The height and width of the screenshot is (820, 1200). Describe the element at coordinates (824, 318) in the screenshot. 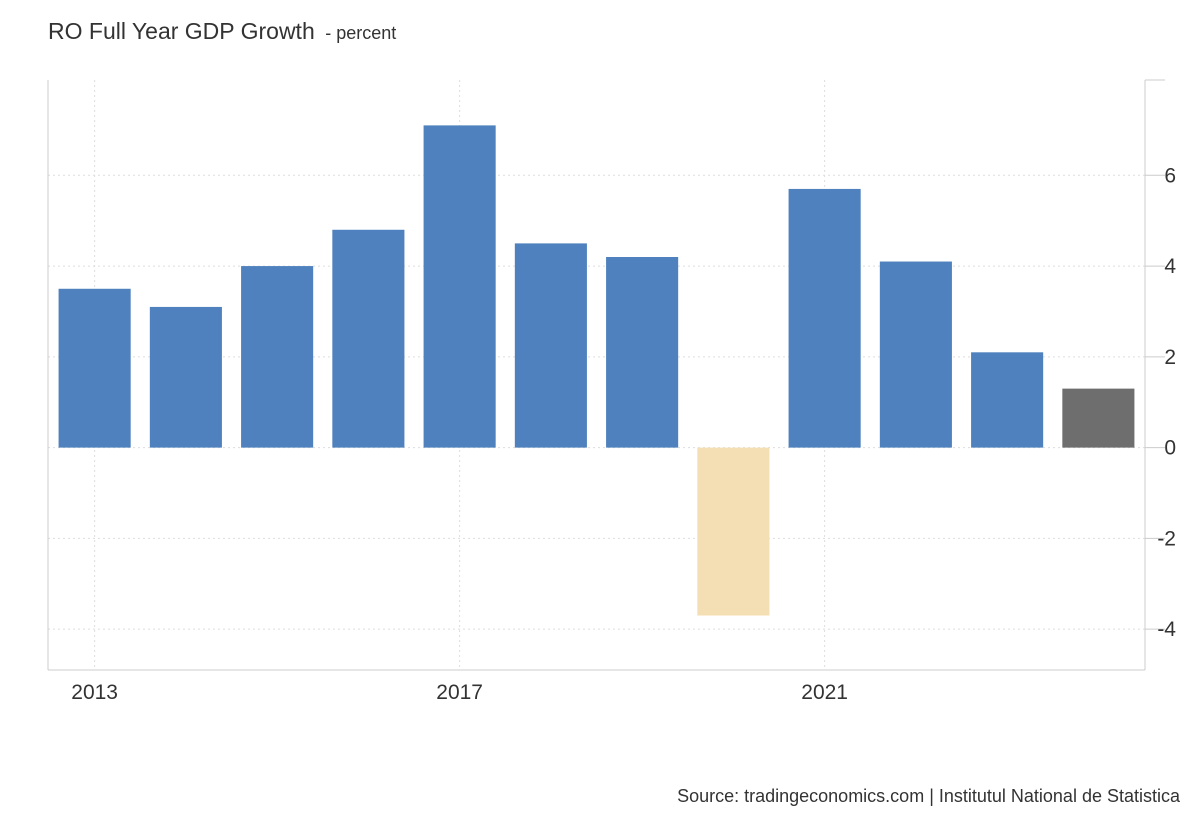

I see `bar-2021` at that location.